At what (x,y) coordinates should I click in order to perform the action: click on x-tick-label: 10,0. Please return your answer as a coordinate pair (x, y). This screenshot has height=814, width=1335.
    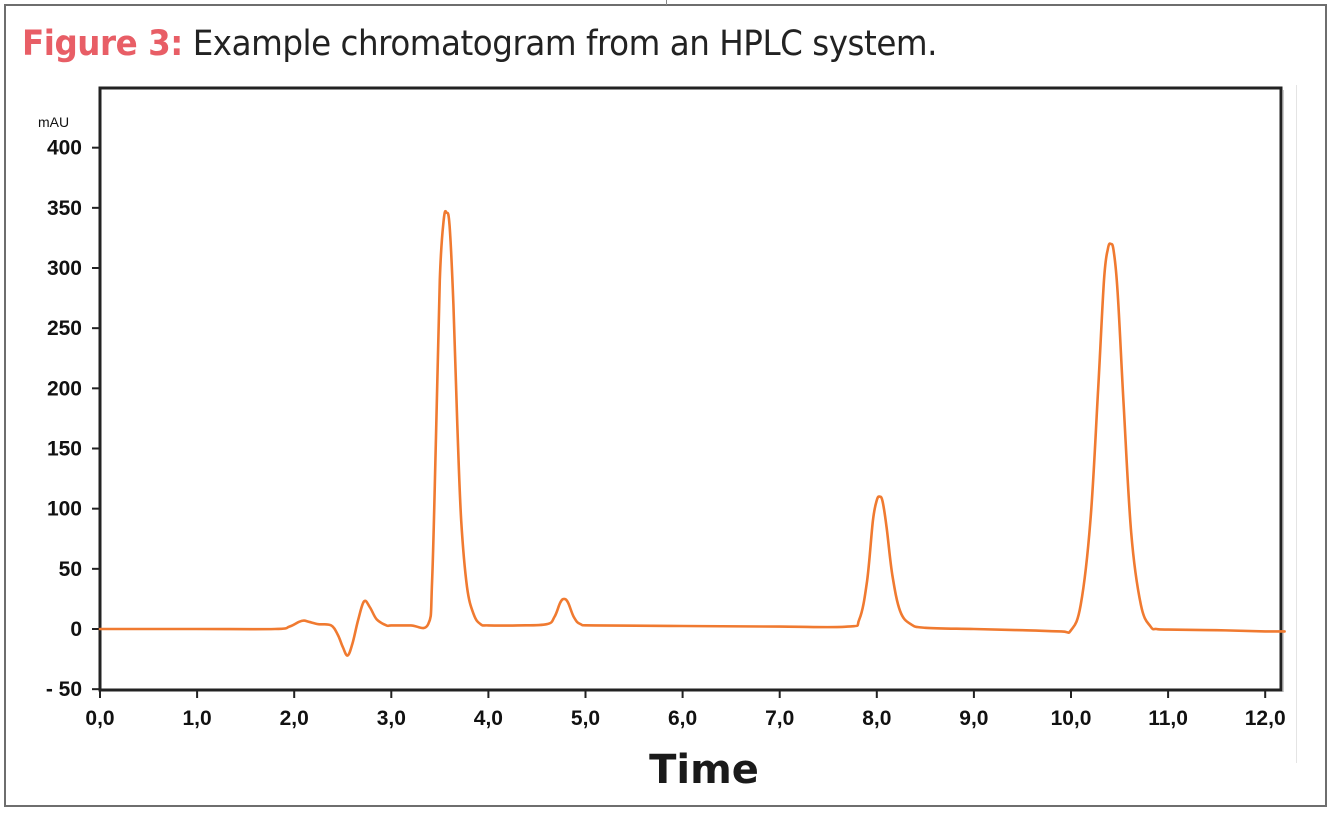
    Looking at the image, I should click on (1071, 718).